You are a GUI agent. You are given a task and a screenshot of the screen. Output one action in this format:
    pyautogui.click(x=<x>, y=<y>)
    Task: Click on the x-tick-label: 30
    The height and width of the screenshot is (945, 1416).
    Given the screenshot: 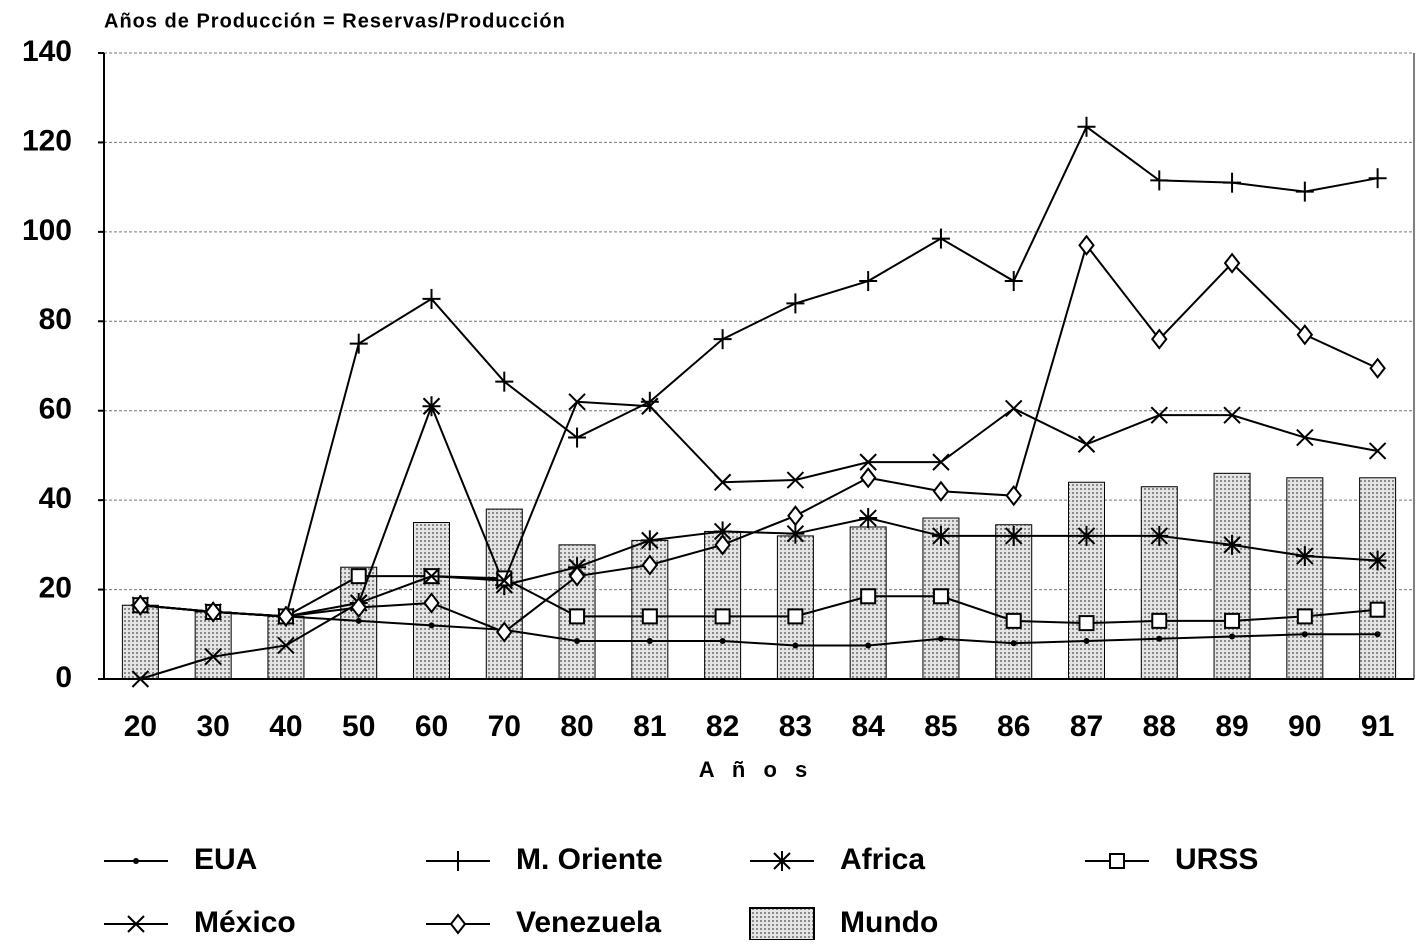 What is the action you would take?
    pyautogui.click(x=212, y=726)
    